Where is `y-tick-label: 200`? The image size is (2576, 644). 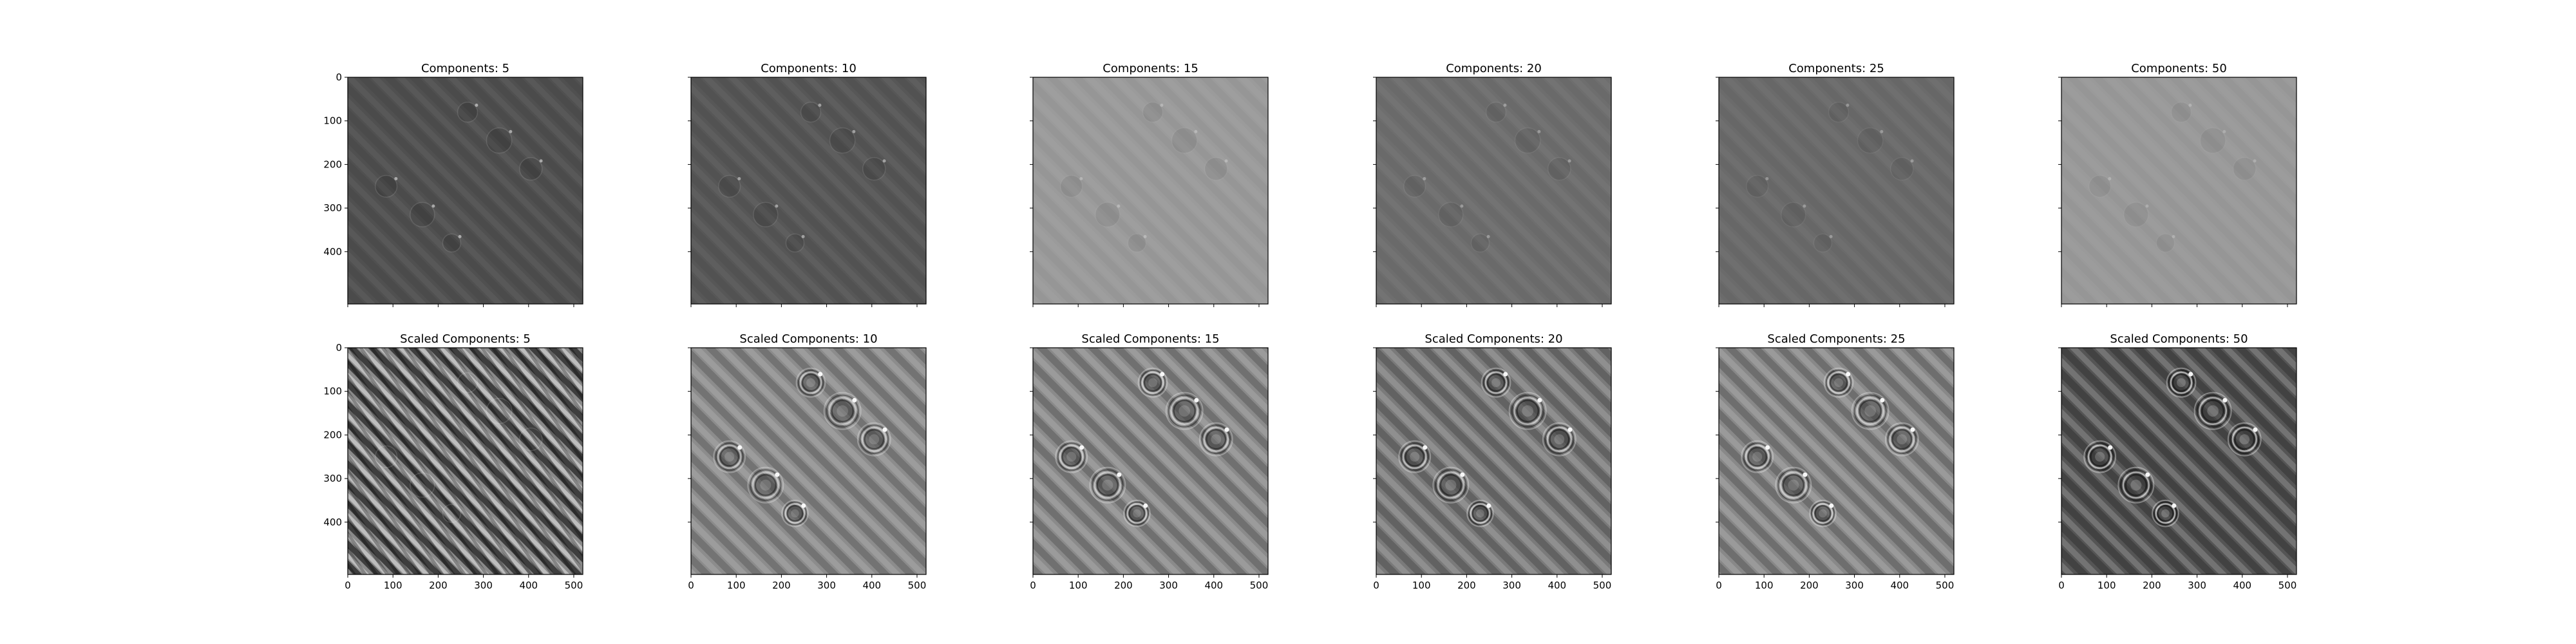
y-tick-label: 200 is located at coordinates (333, 434).